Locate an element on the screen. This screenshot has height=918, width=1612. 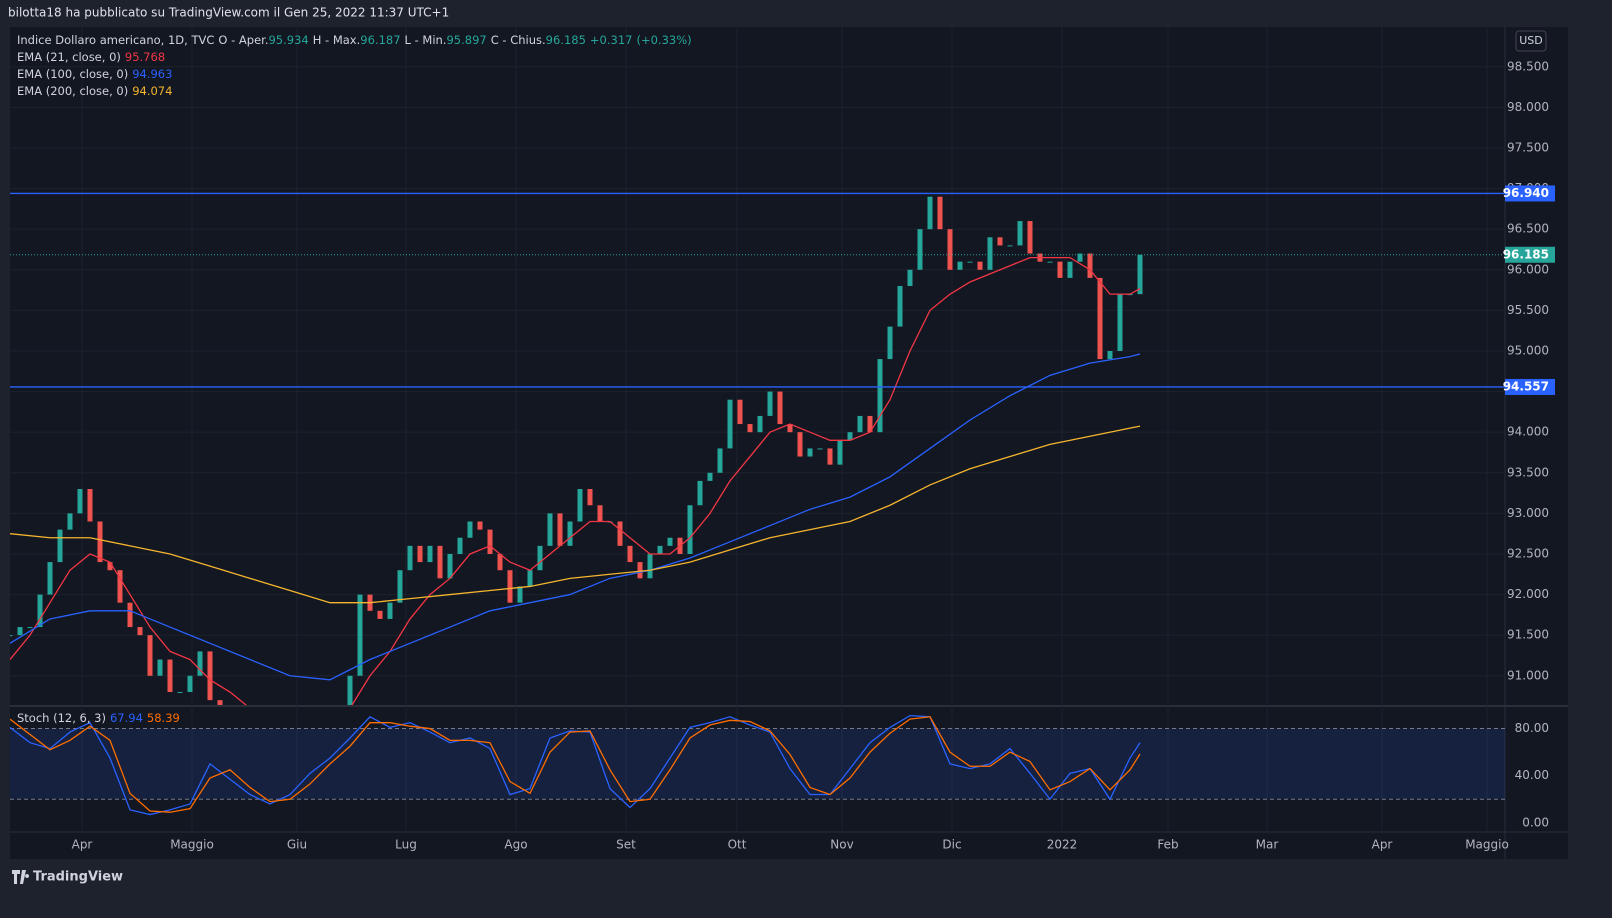
currency: USD is located at coordinates (1531, 40).